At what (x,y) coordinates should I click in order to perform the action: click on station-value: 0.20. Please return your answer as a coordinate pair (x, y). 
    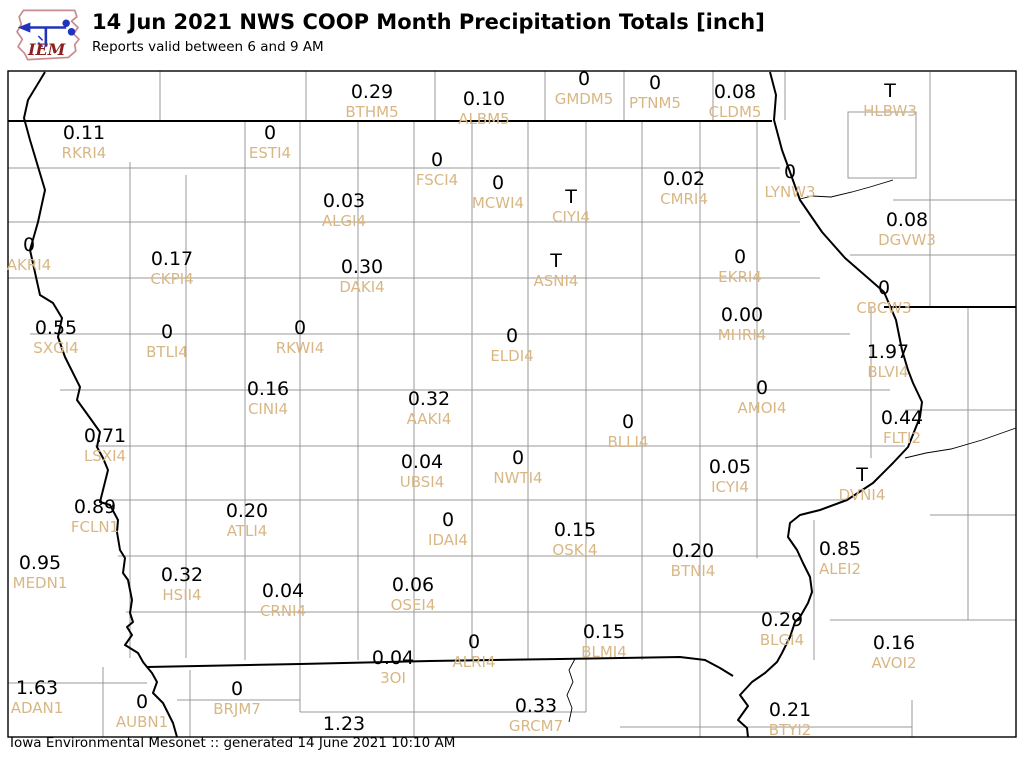
    Looking at the image, I should click on (693, 551).